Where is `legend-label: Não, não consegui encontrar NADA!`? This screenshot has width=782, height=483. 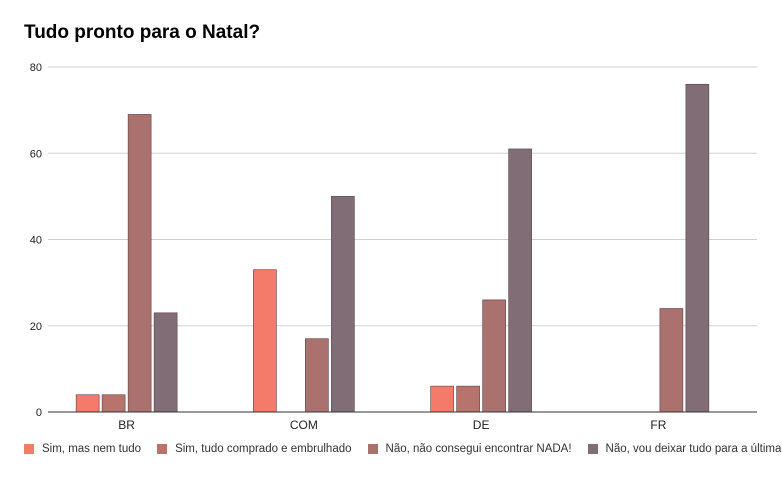 legend-label: Não, não consegui encontrar NADA! is located at coordinates (478, 449).